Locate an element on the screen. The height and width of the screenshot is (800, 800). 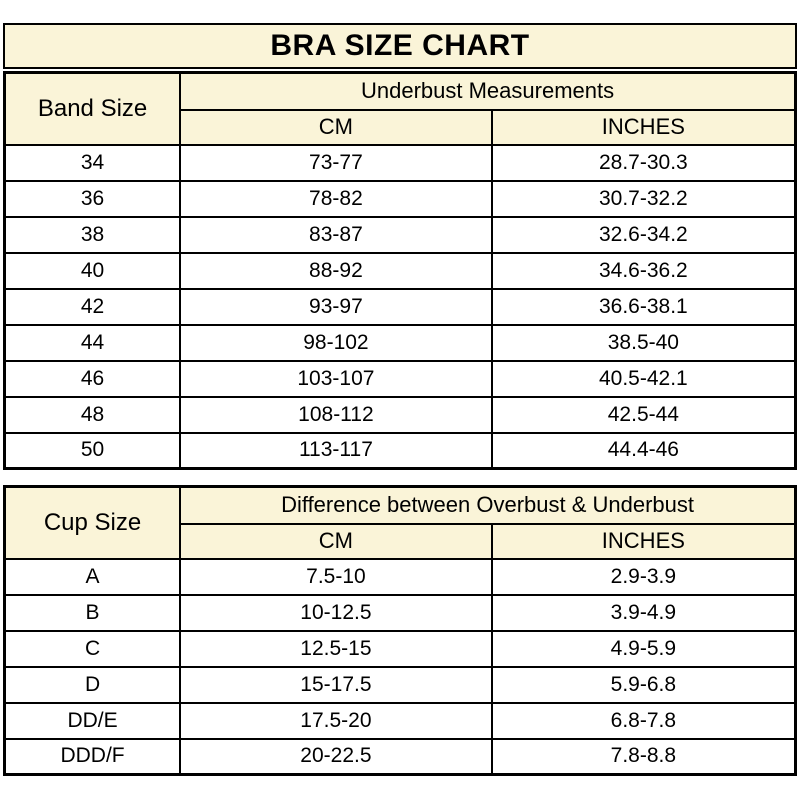
cup-cell: DDD/F is located at coordinates (92, 756).